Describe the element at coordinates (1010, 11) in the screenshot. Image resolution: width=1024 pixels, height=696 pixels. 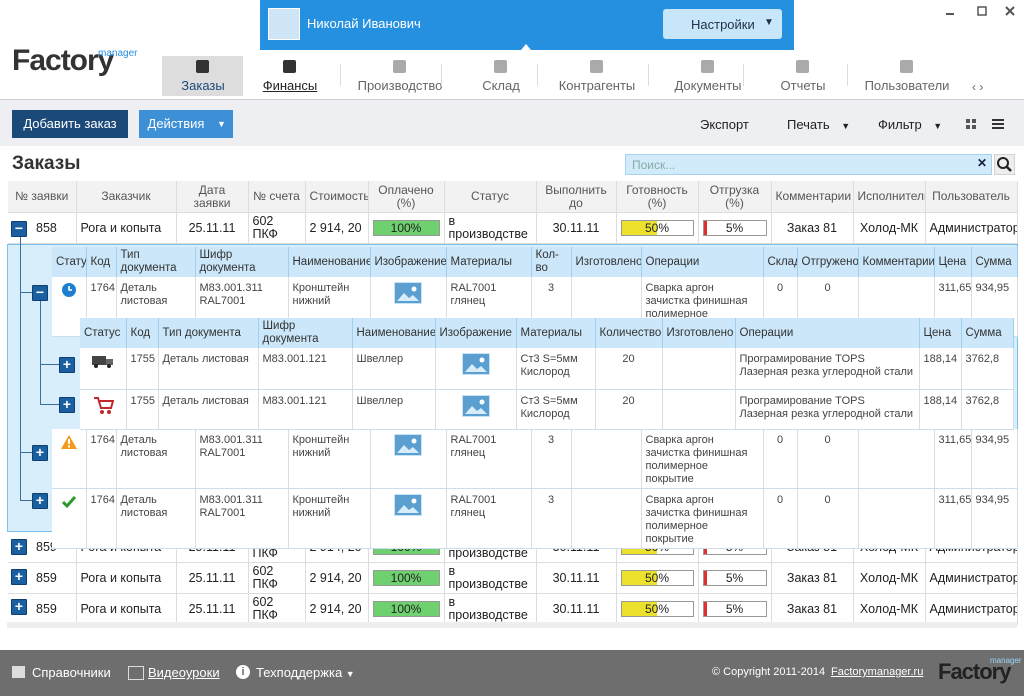
I see `close` at that location.